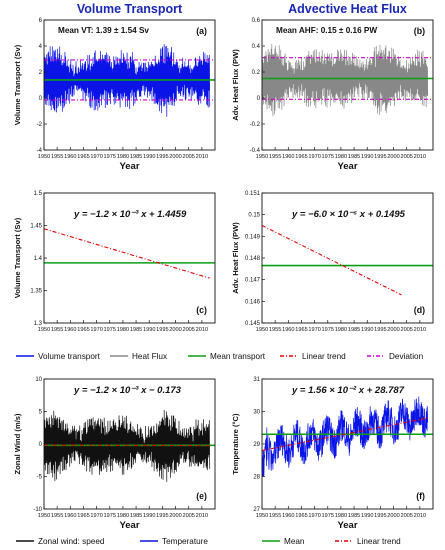 This screenshot has width=445, height=550. Describe the element at coordinates (253, 259) in the screenshot. I see `y-tick-label: 0.148` at that location.